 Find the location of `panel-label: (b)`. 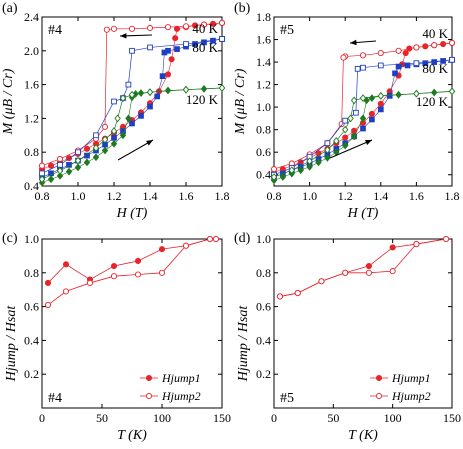

panel-label: (b) is located at coordinates (242, 8).